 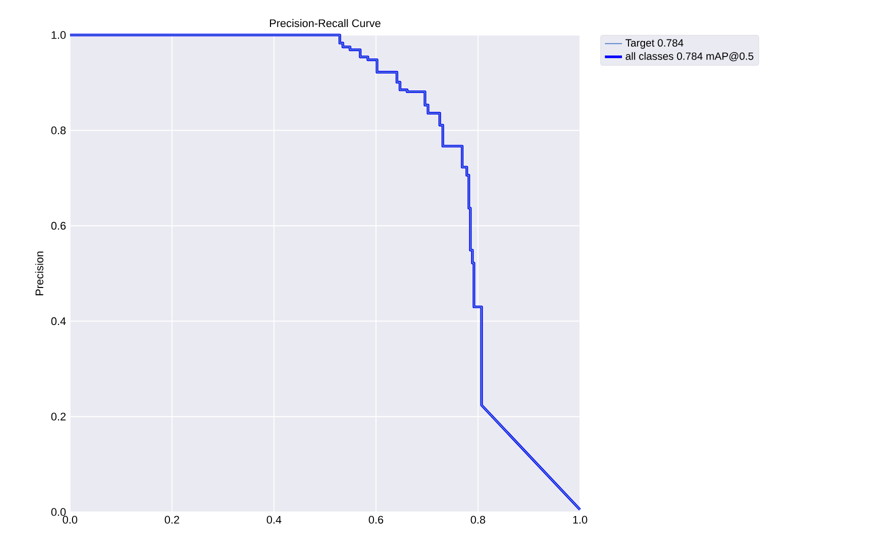 What do you see at coordinates (59, 35) in the screenshot?
I see `y-tick-label: 1.0` at bounding box center [59, 35].